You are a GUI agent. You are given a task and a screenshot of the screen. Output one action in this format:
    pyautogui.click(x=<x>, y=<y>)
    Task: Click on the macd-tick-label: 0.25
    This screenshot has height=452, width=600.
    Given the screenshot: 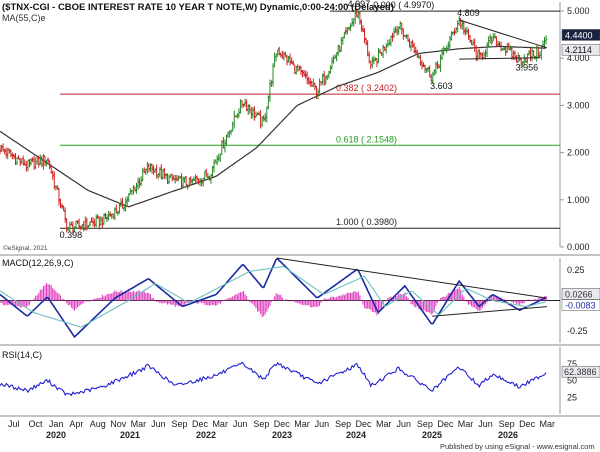 What is the action you would take?
    pyautogui.click(x=576, y=270)
    